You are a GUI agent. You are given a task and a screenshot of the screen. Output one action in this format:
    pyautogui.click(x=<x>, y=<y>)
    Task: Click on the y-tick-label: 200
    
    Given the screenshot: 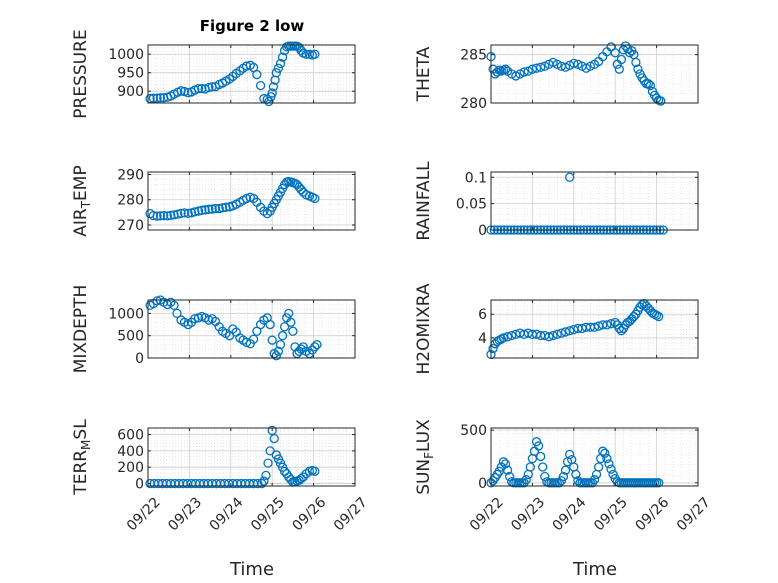 What is the action you would take?
    pyautogui.click(x=130, y=468)
    